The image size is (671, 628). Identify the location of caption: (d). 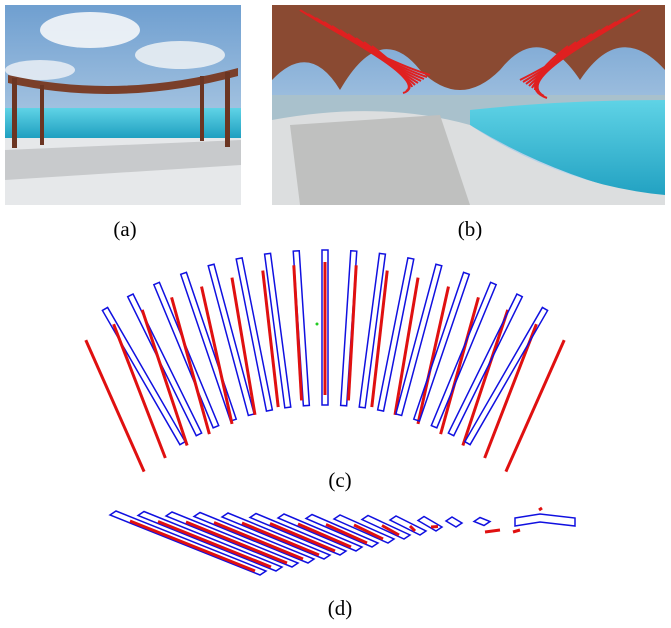
(340, 608).